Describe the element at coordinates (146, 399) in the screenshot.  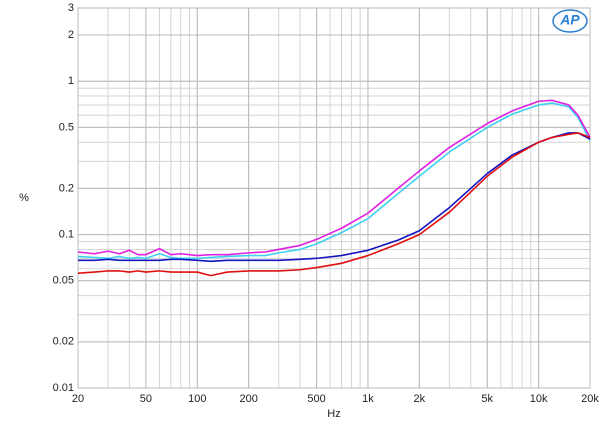
I see `x-tick-label: 50` at that location.